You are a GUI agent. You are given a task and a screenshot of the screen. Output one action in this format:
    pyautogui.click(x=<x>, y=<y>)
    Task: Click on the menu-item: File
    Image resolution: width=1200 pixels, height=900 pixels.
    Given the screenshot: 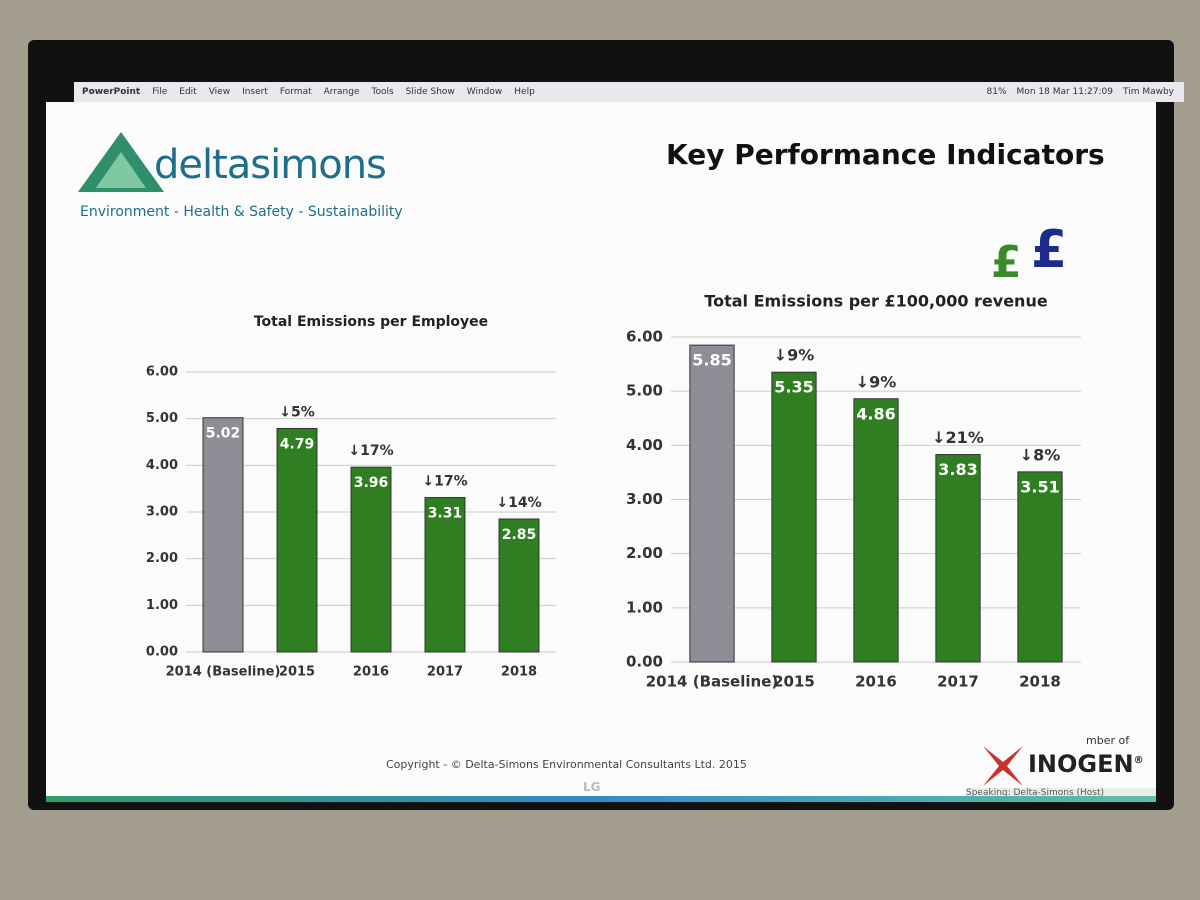 What is the action you would take?
    pyautogui.click(x=160, y=92)
    